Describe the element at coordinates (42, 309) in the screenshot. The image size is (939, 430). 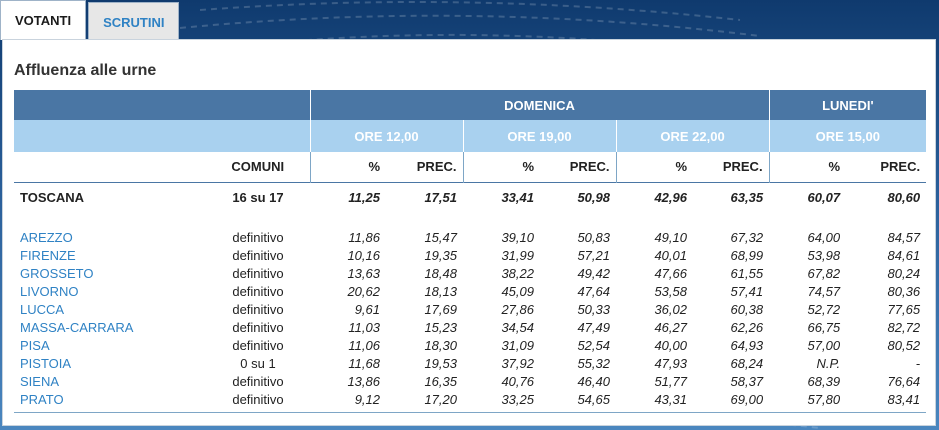
I see `province-link: LUCCA` at that location.